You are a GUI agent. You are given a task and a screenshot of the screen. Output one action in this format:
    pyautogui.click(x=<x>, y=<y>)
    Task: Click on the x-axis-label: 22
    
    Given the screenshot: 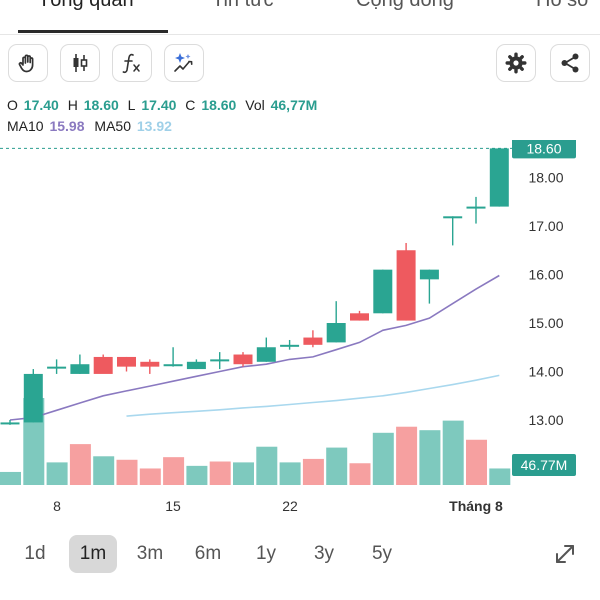 What is the action you would take?
    pyautogui.click(x=290, y=506)
    